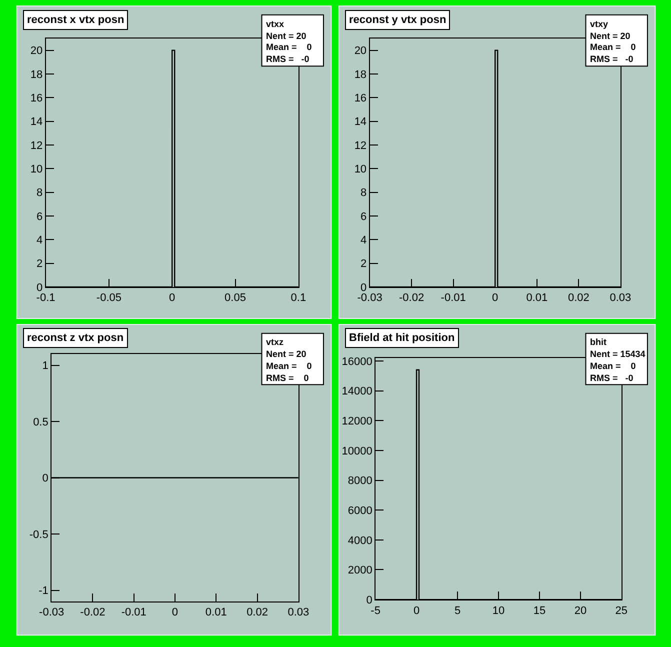  I want to click on y-tick-label: 16000, so click(357, 362).